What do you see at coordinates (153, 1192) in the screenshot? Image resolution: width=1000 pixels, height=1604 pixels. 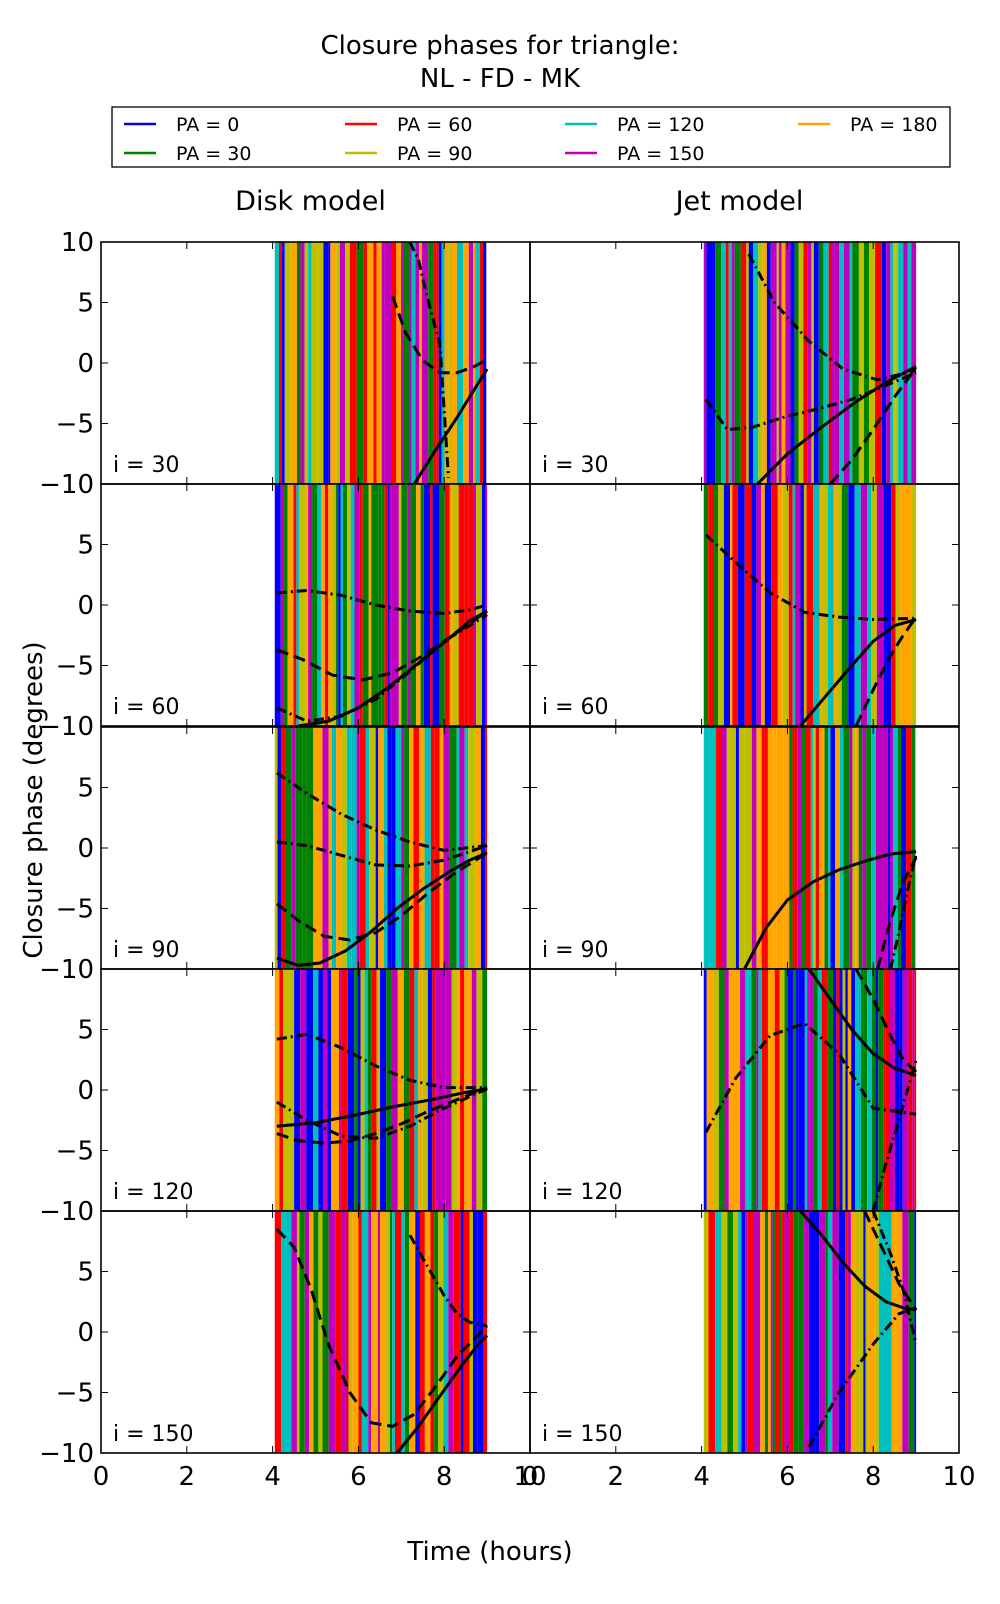 I see `inclination-label: i = 120` at bounding box center [153, 1192].